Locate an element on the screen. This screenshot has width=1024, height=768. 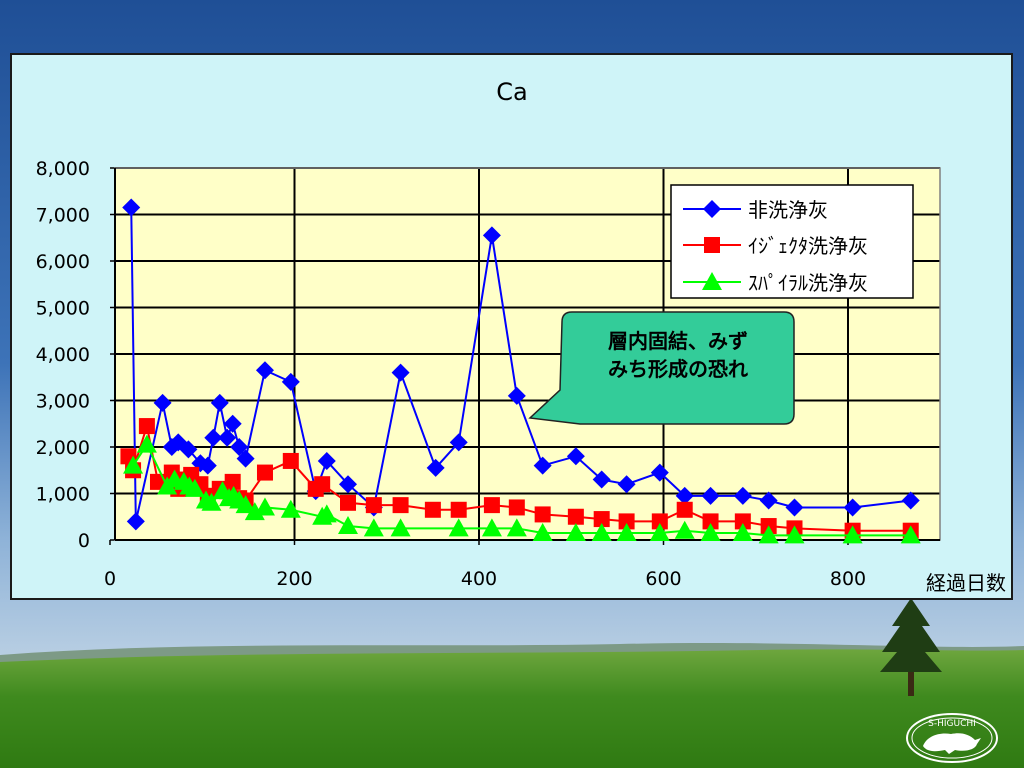
legend-label: ｲｼﾞｪｸﾀ洗浄灰 is located at coordinates (808, 246).